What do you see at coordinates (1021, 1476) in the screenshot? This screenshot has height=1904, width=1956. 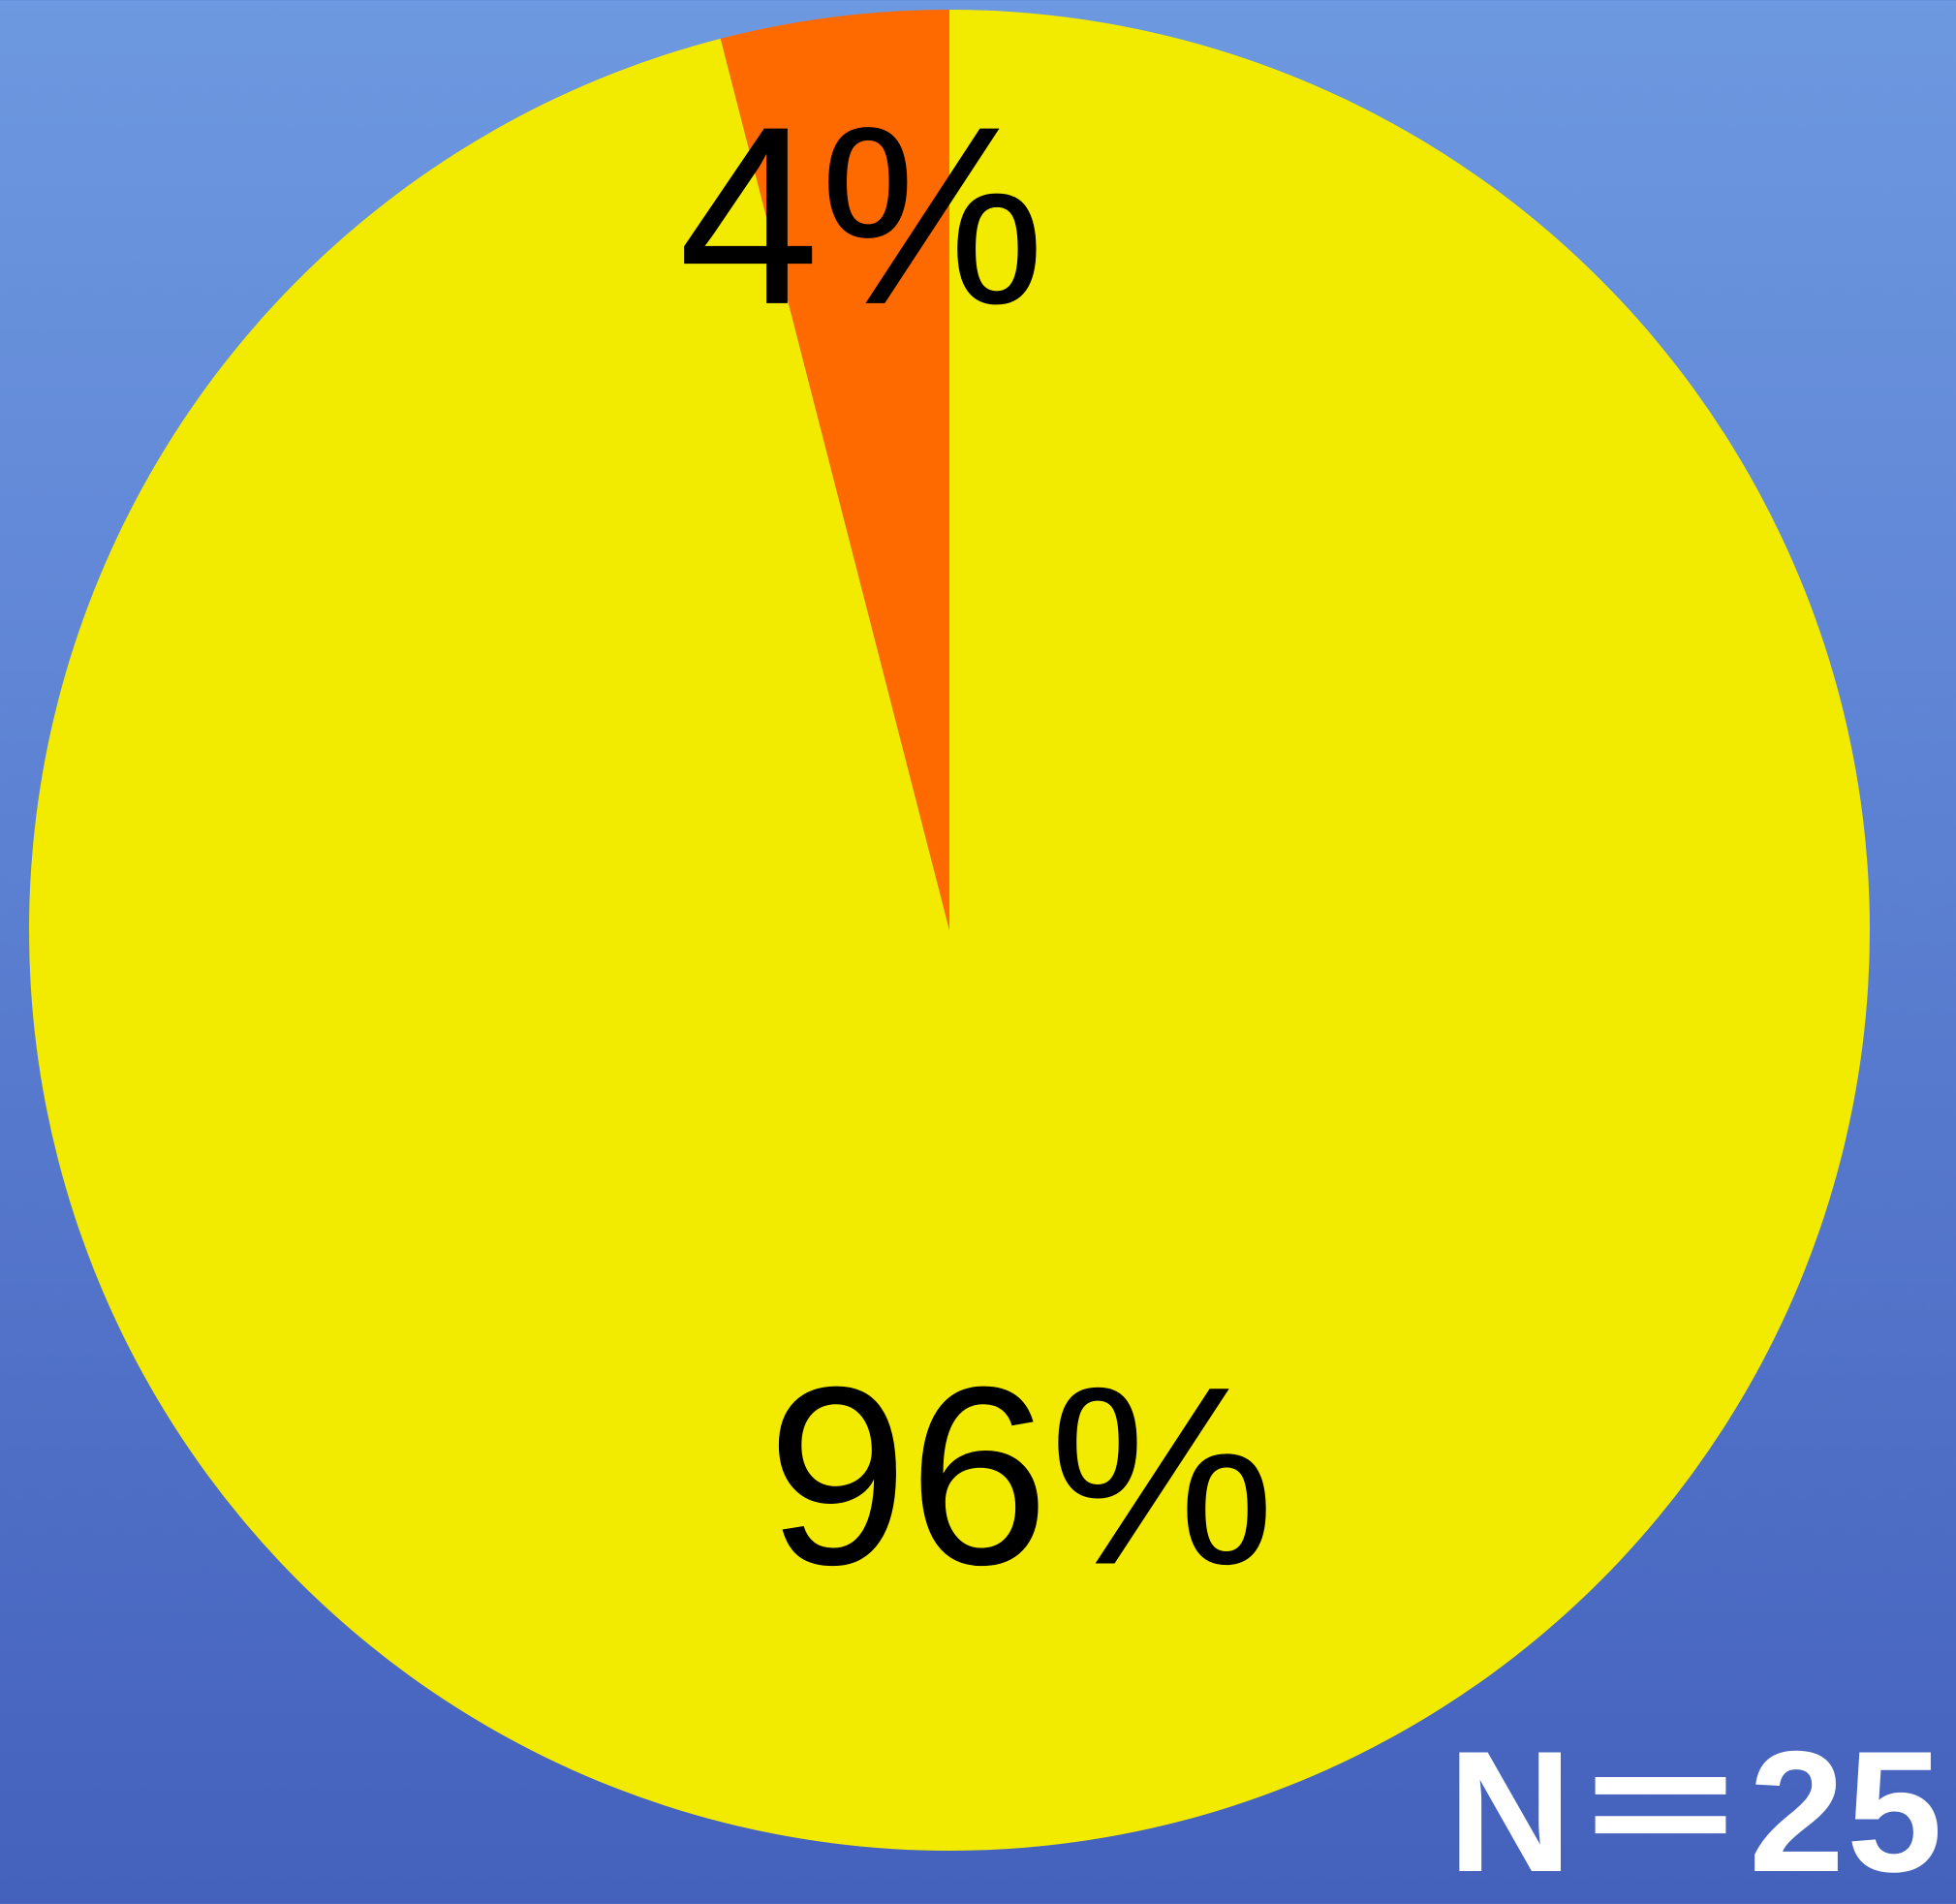 I see `slice-label: 96%` at bounding box center [1021, 1476].